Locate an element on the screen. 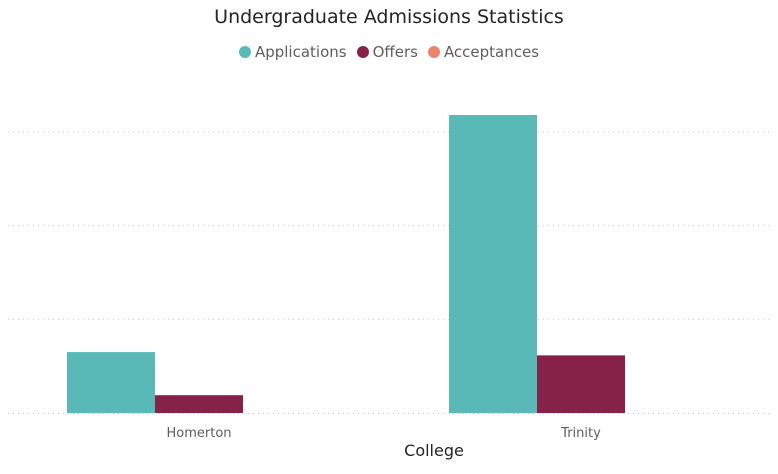 The height and width of the screenshot is (474, 778). bar-applications-homerton is located at coordinates (111, 382).